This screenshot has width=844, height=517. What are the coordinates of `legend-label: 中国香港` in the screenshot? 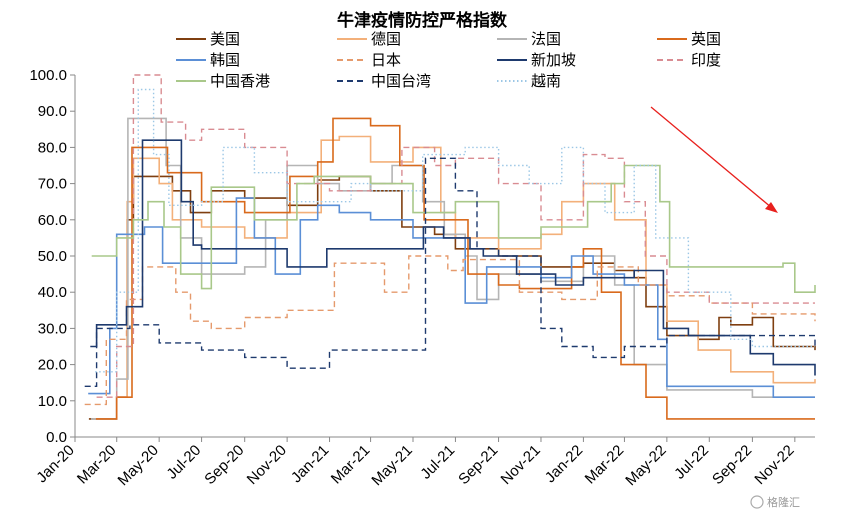 It's located at (240, 81).